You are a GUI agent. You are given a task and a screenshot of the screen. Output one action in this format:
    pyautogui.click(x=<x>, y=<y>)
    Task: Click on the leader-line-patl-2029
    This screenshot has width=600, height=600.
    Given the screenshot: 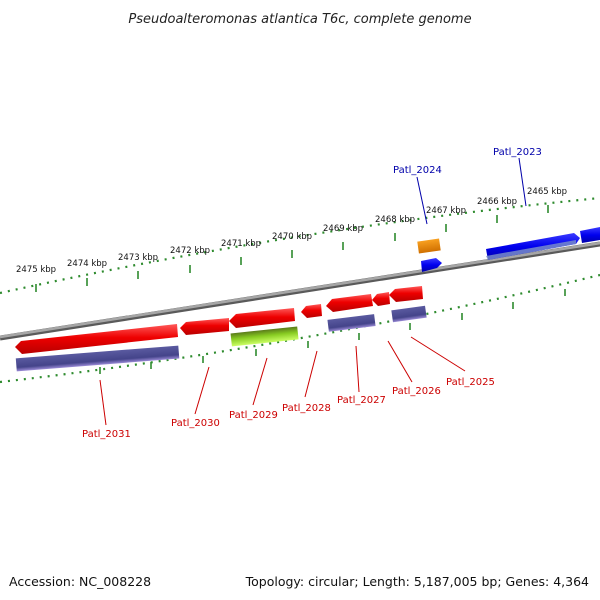 What is the action you would take?
    pyautogui.click(x=260, y=381)
    